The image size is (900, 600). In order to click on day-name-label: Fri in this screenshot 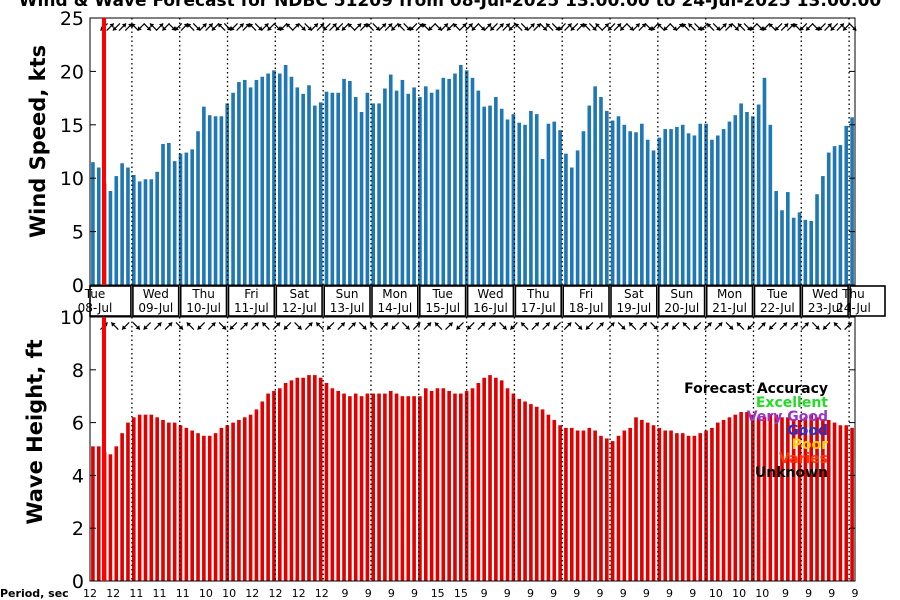, I will do `click(251, 294)`.